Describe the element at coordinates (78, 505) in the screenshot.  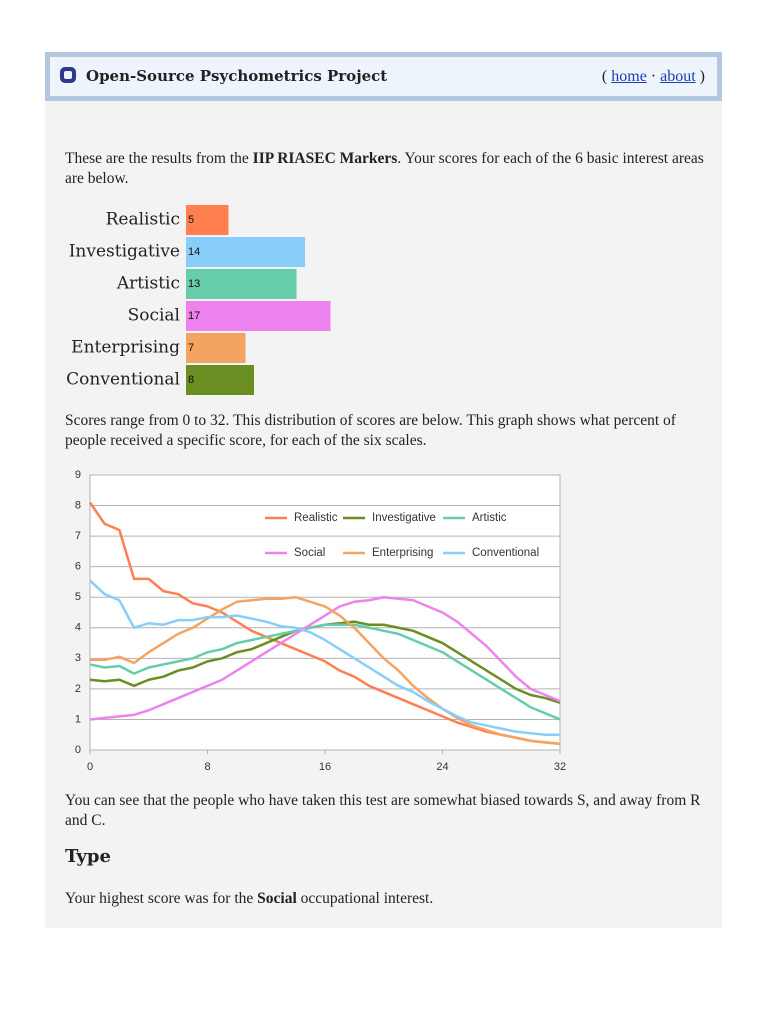
I see `y-tick-label: 8` at that location.